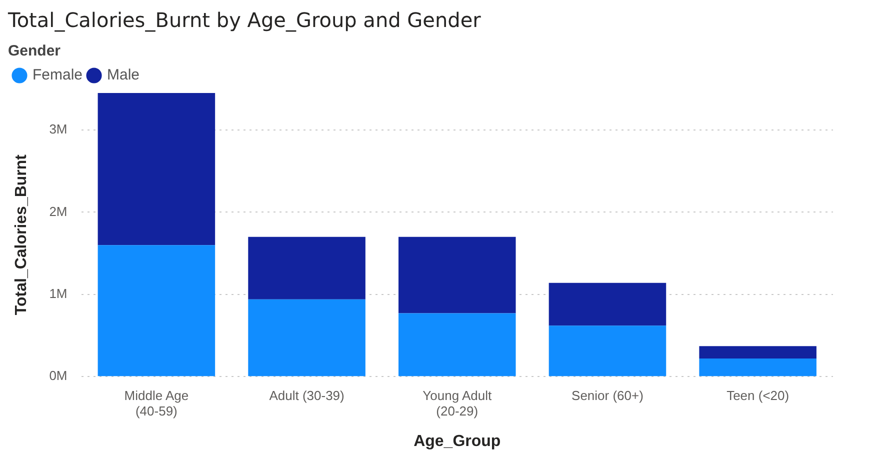  I want to click on y-tick-label: 2M, so click(58, 211).